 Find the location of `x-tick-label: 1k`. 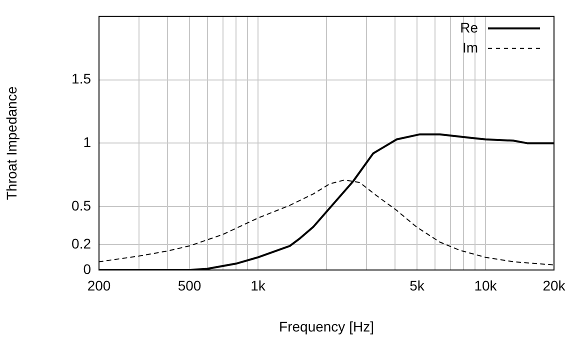

x-tick-label: 1k is located at coordinates (258, 285).